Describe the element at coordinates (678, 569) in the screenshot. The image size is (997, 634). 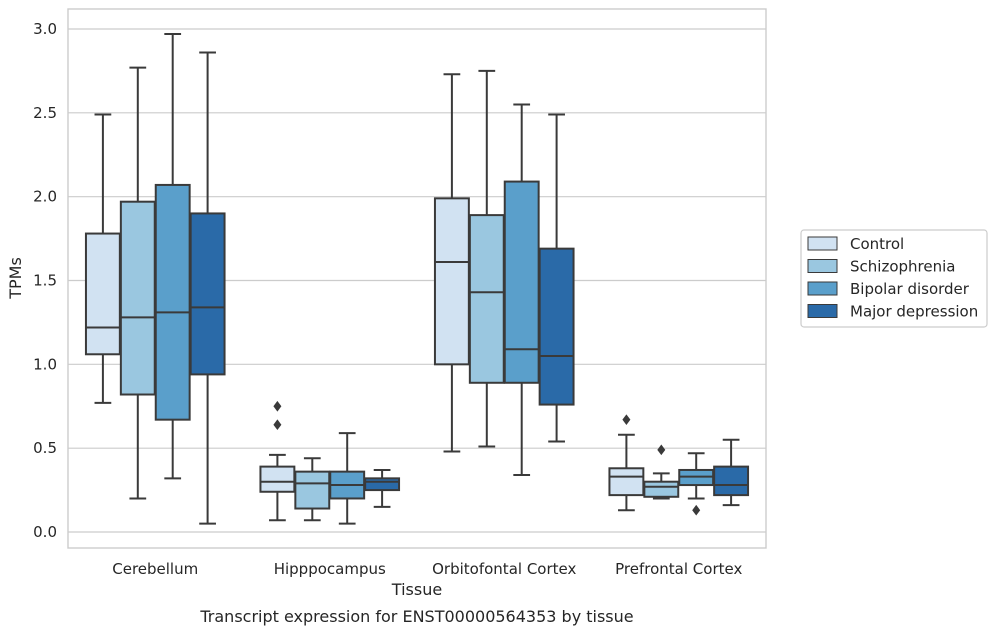
I see `x-tick-label: Prefrontal Cortex` at that location.